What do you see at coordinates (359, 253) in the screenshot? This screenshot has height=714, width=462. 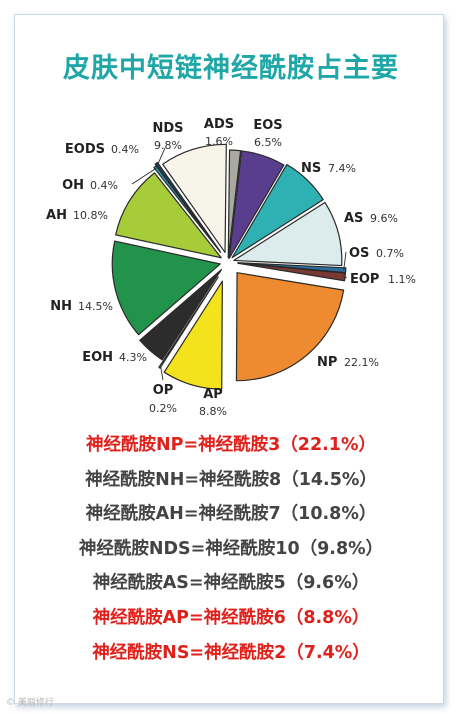 I see `slice-label-os: OS` at bounding box center [359, 253].